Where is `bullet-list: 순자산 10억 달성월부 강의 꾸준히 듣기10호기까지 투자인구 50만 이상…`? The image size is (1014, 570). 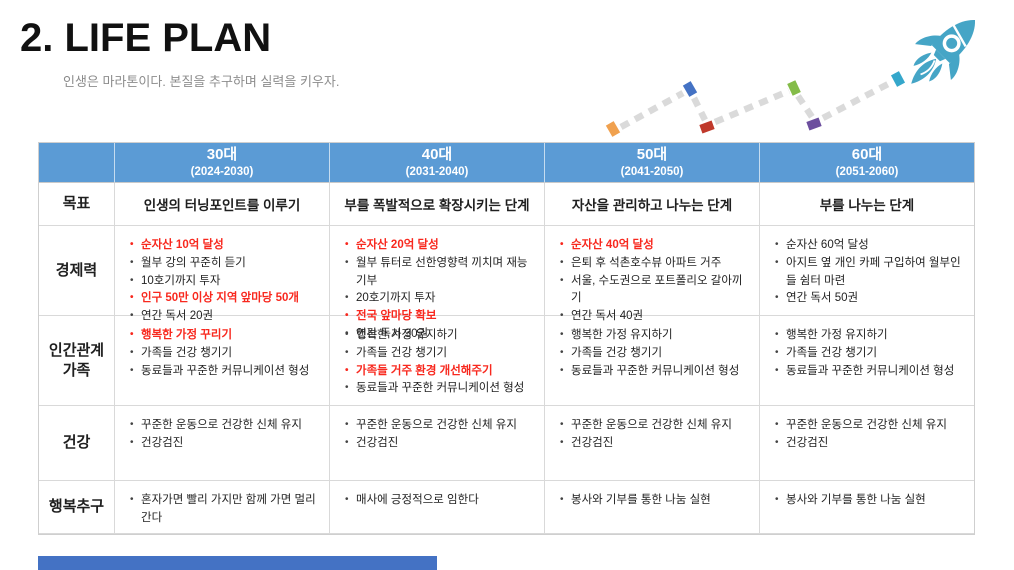
bullet-list: 순자산 10억 달성월부 강의 꾸준히 듣기10호기까지 투자인구 50만 이상… is located at coordinates (213, 281).